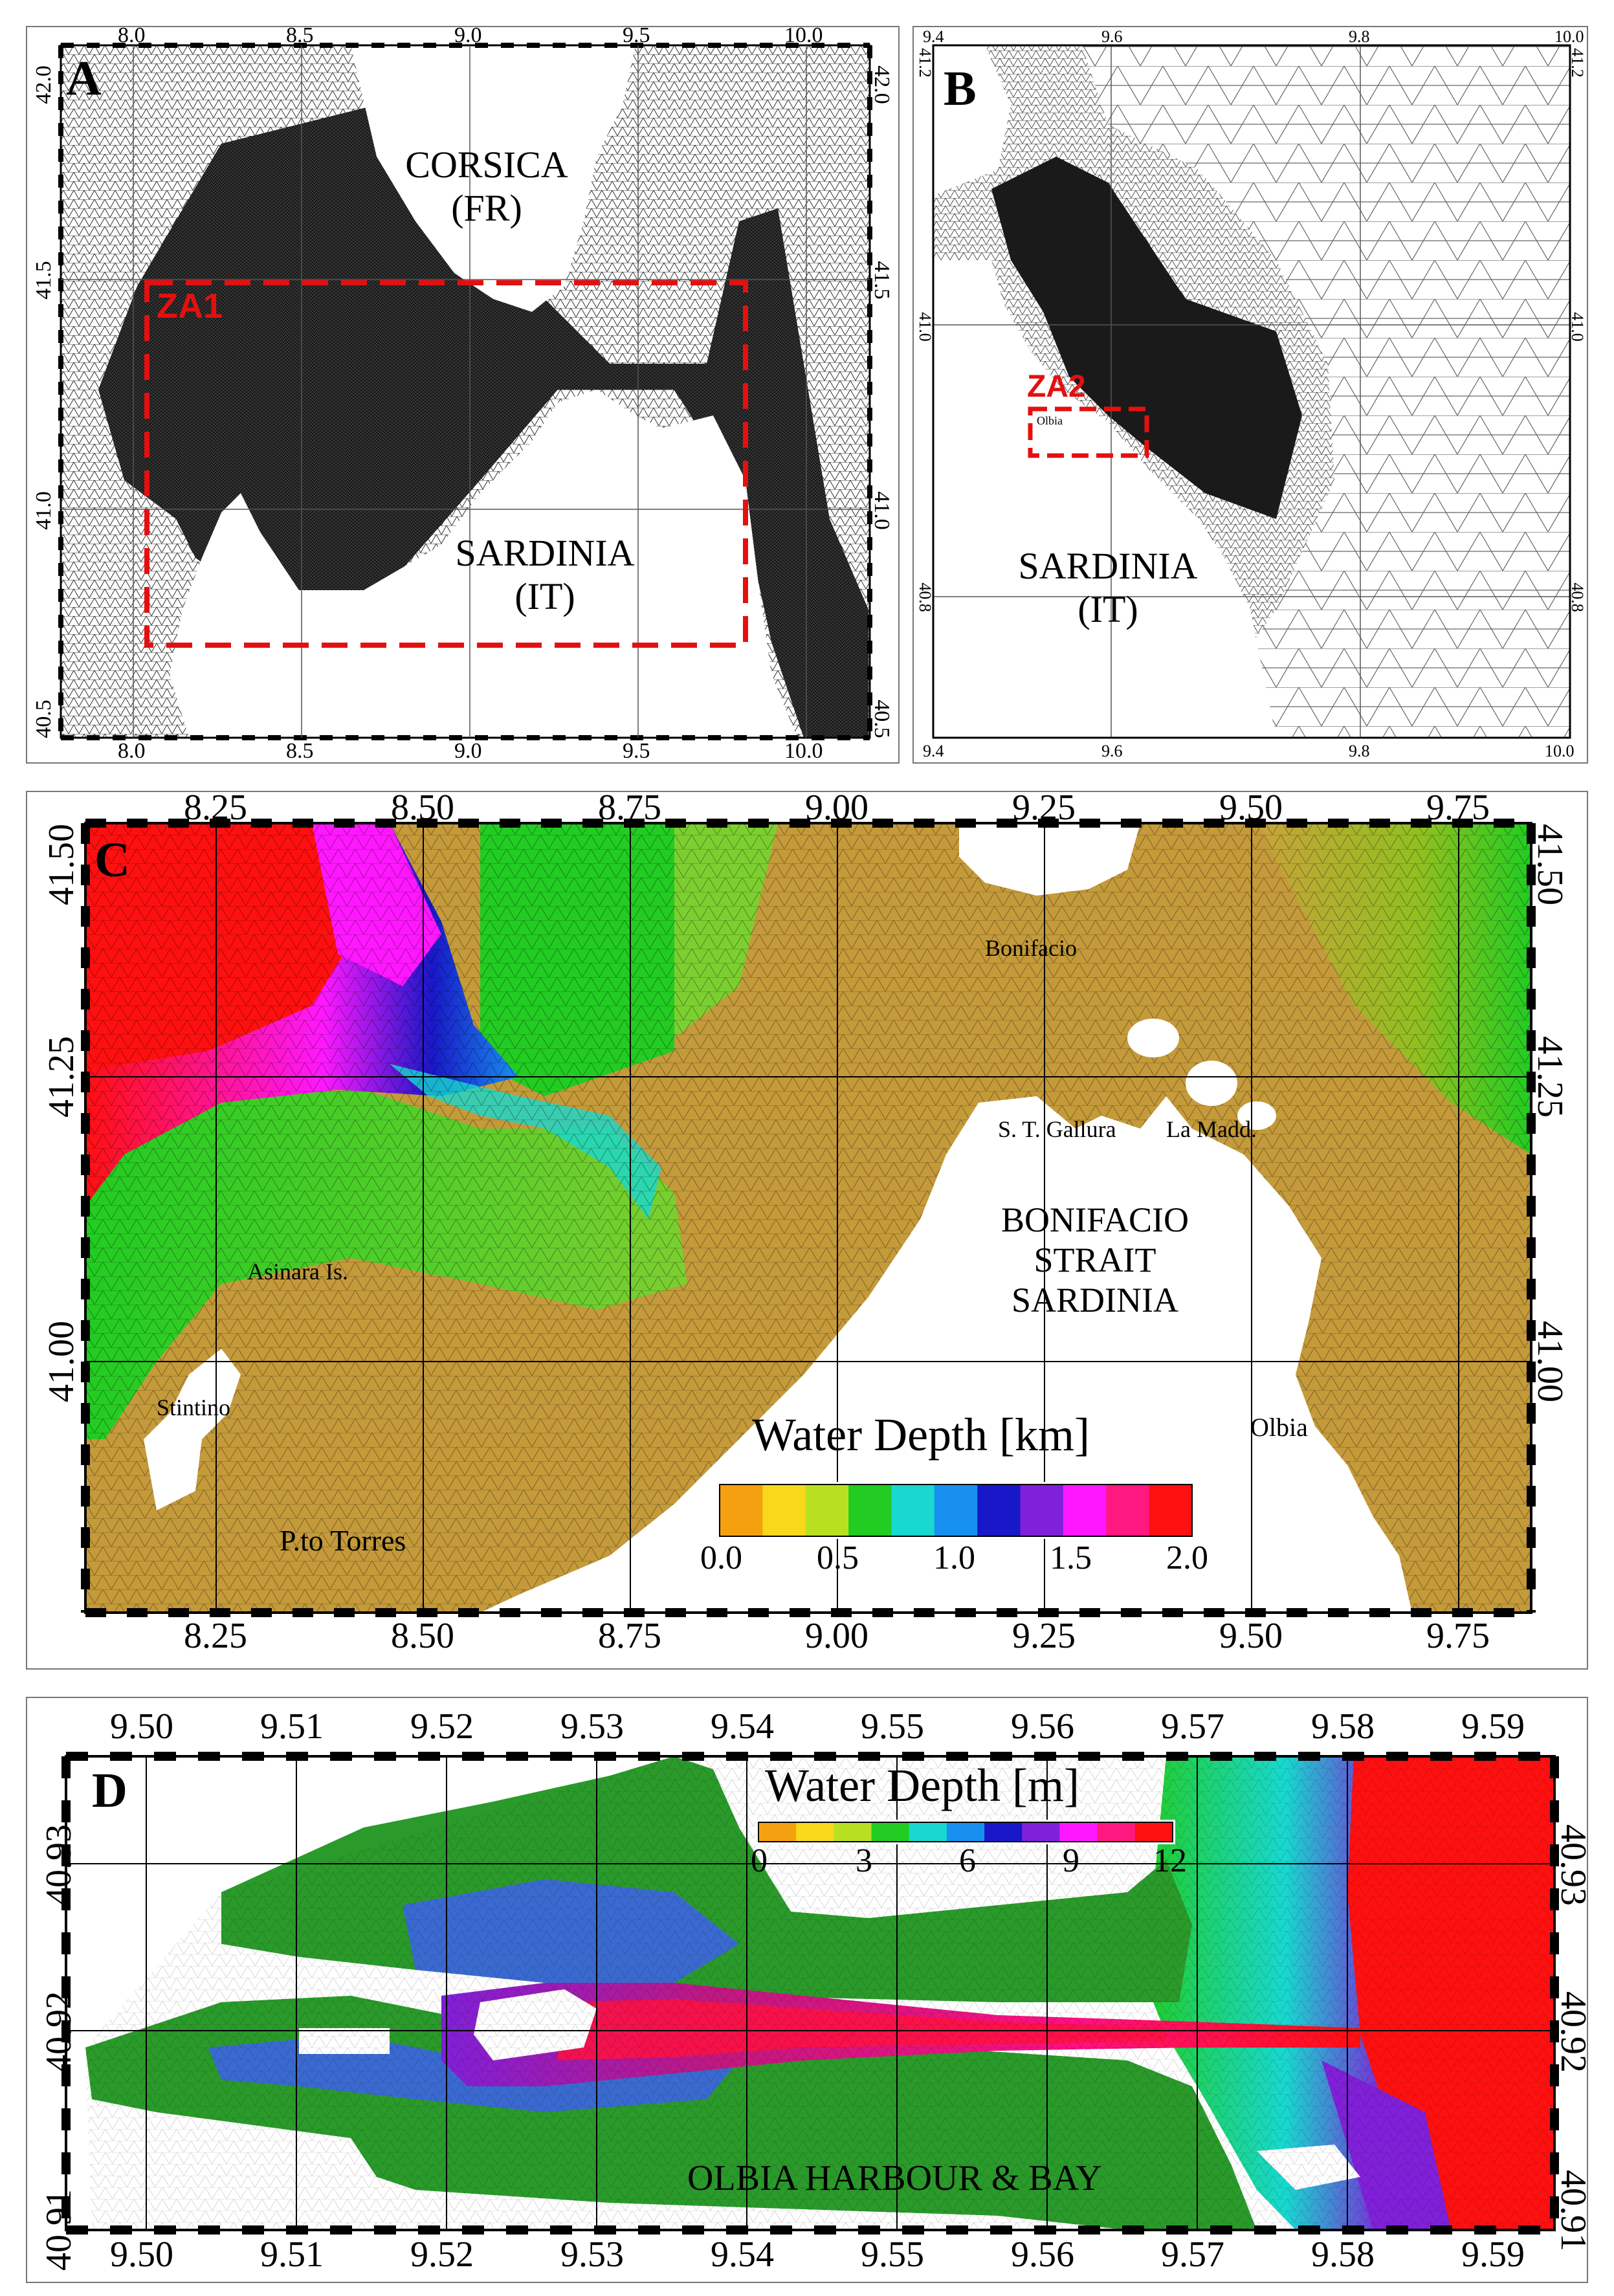 The height and width of the screenshot is (2296, 1614). Describe the element at coordinates (59, 1865) in the screenshot. I see `d-lat-left-0: 40.93` at that location.